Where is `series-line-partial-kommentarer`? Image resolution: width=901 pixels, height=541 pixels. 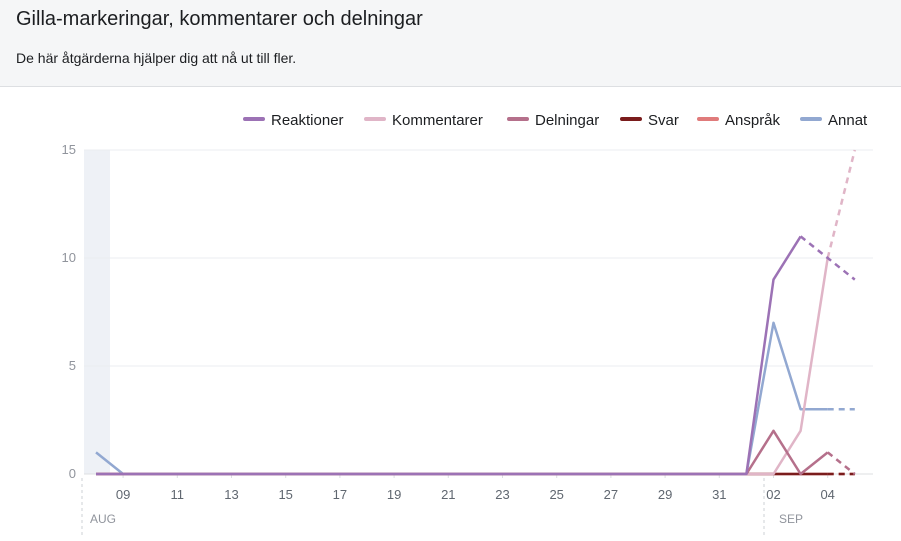 series-line-partial-kommentarer is located at coordinates (841, 204).